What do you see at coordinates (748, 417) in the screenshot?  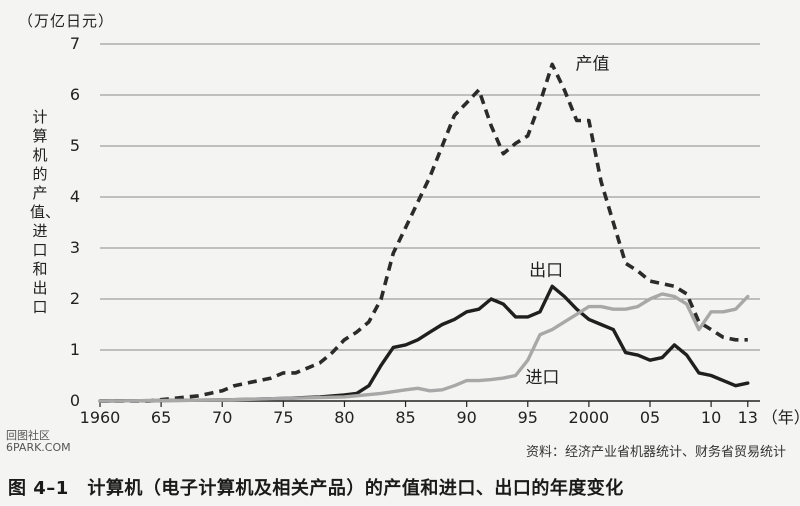 I see `x-tick-label: 13` at bounding box center [748, 417].